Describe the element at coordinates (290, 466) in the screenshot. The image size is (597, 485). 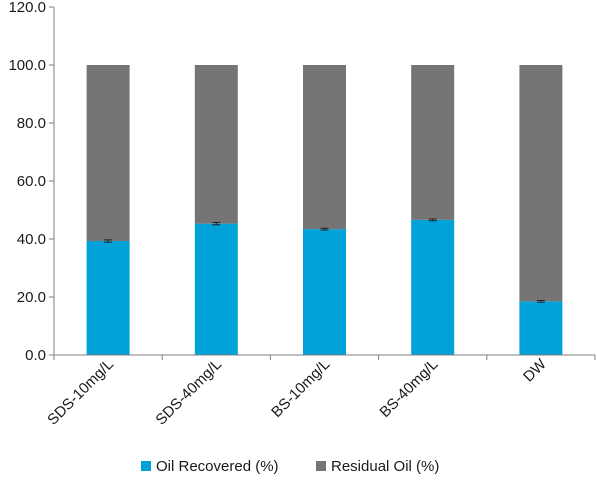
I see `legend: Oil Recovered (%) Residual Oil (%)` at that location.